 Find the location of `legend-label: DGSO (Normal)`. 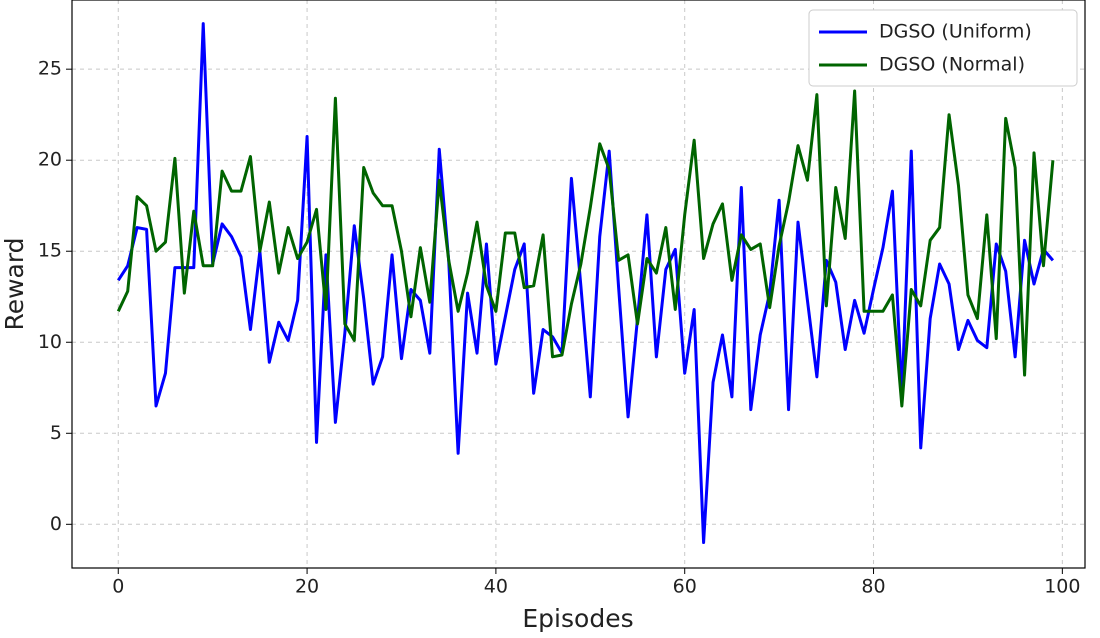

legend-label: DGSO (Normal) is located at coordinates (952, 65).